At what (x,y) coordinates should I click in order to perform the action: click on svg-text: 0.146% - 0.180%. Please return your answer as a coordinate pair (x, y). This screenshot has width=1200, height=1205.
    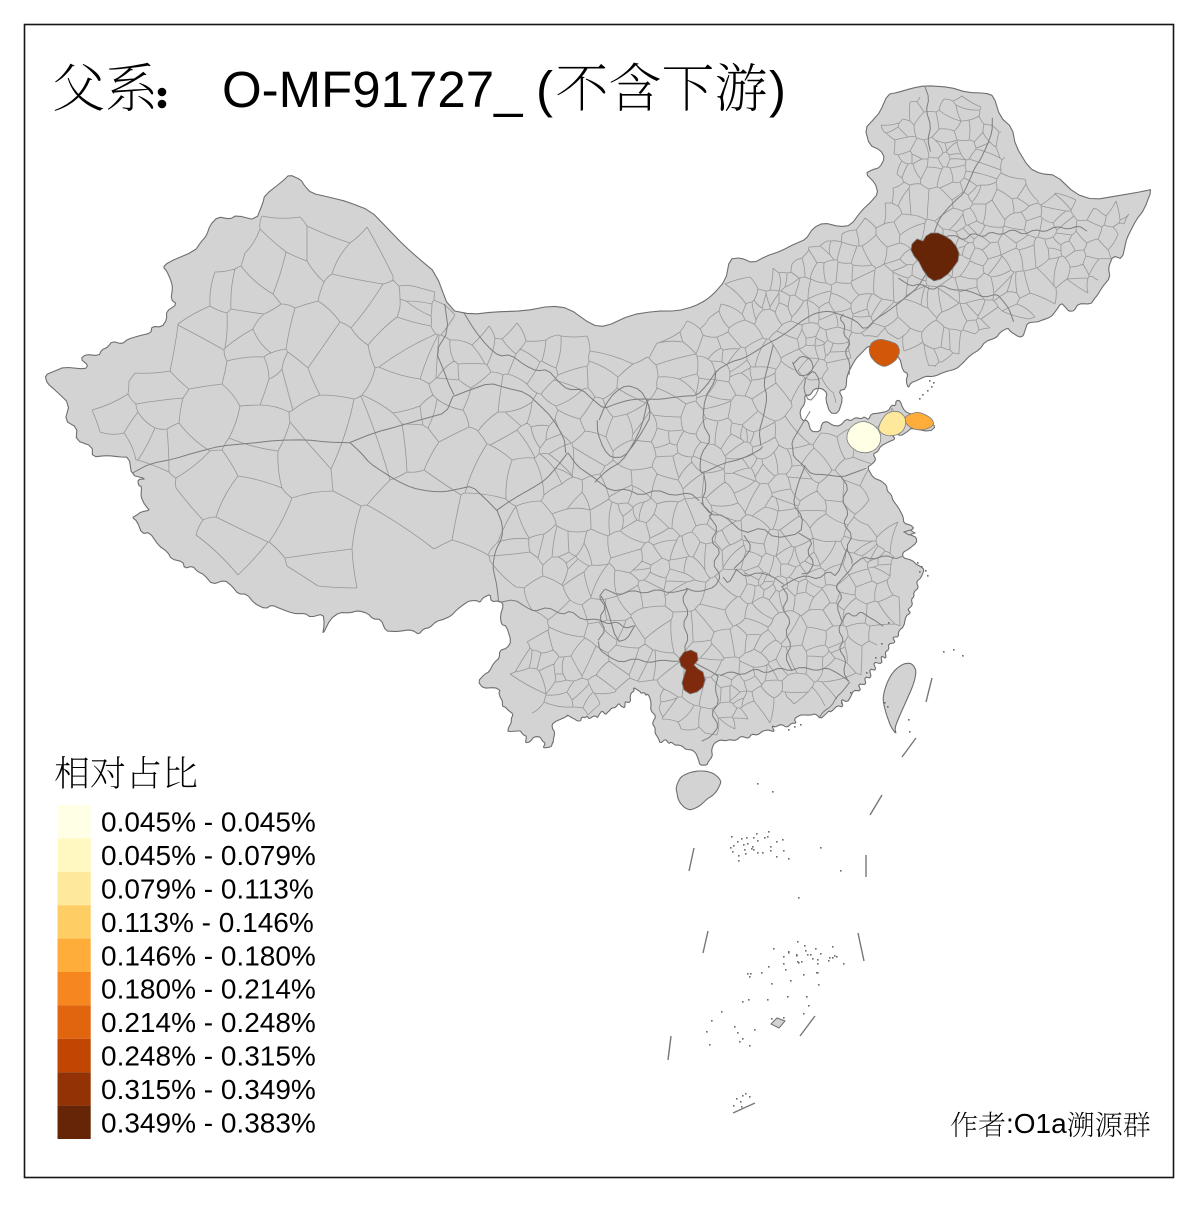
    Looking at the image, I should click on (208, 955).